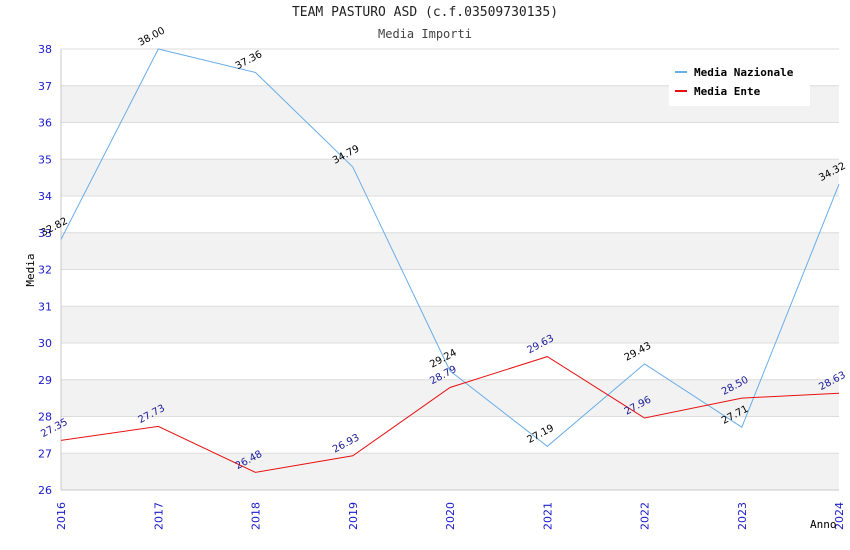 This screenshot has height=550, width=850. I want to click on data-label: 37.36, so click(249, 60).